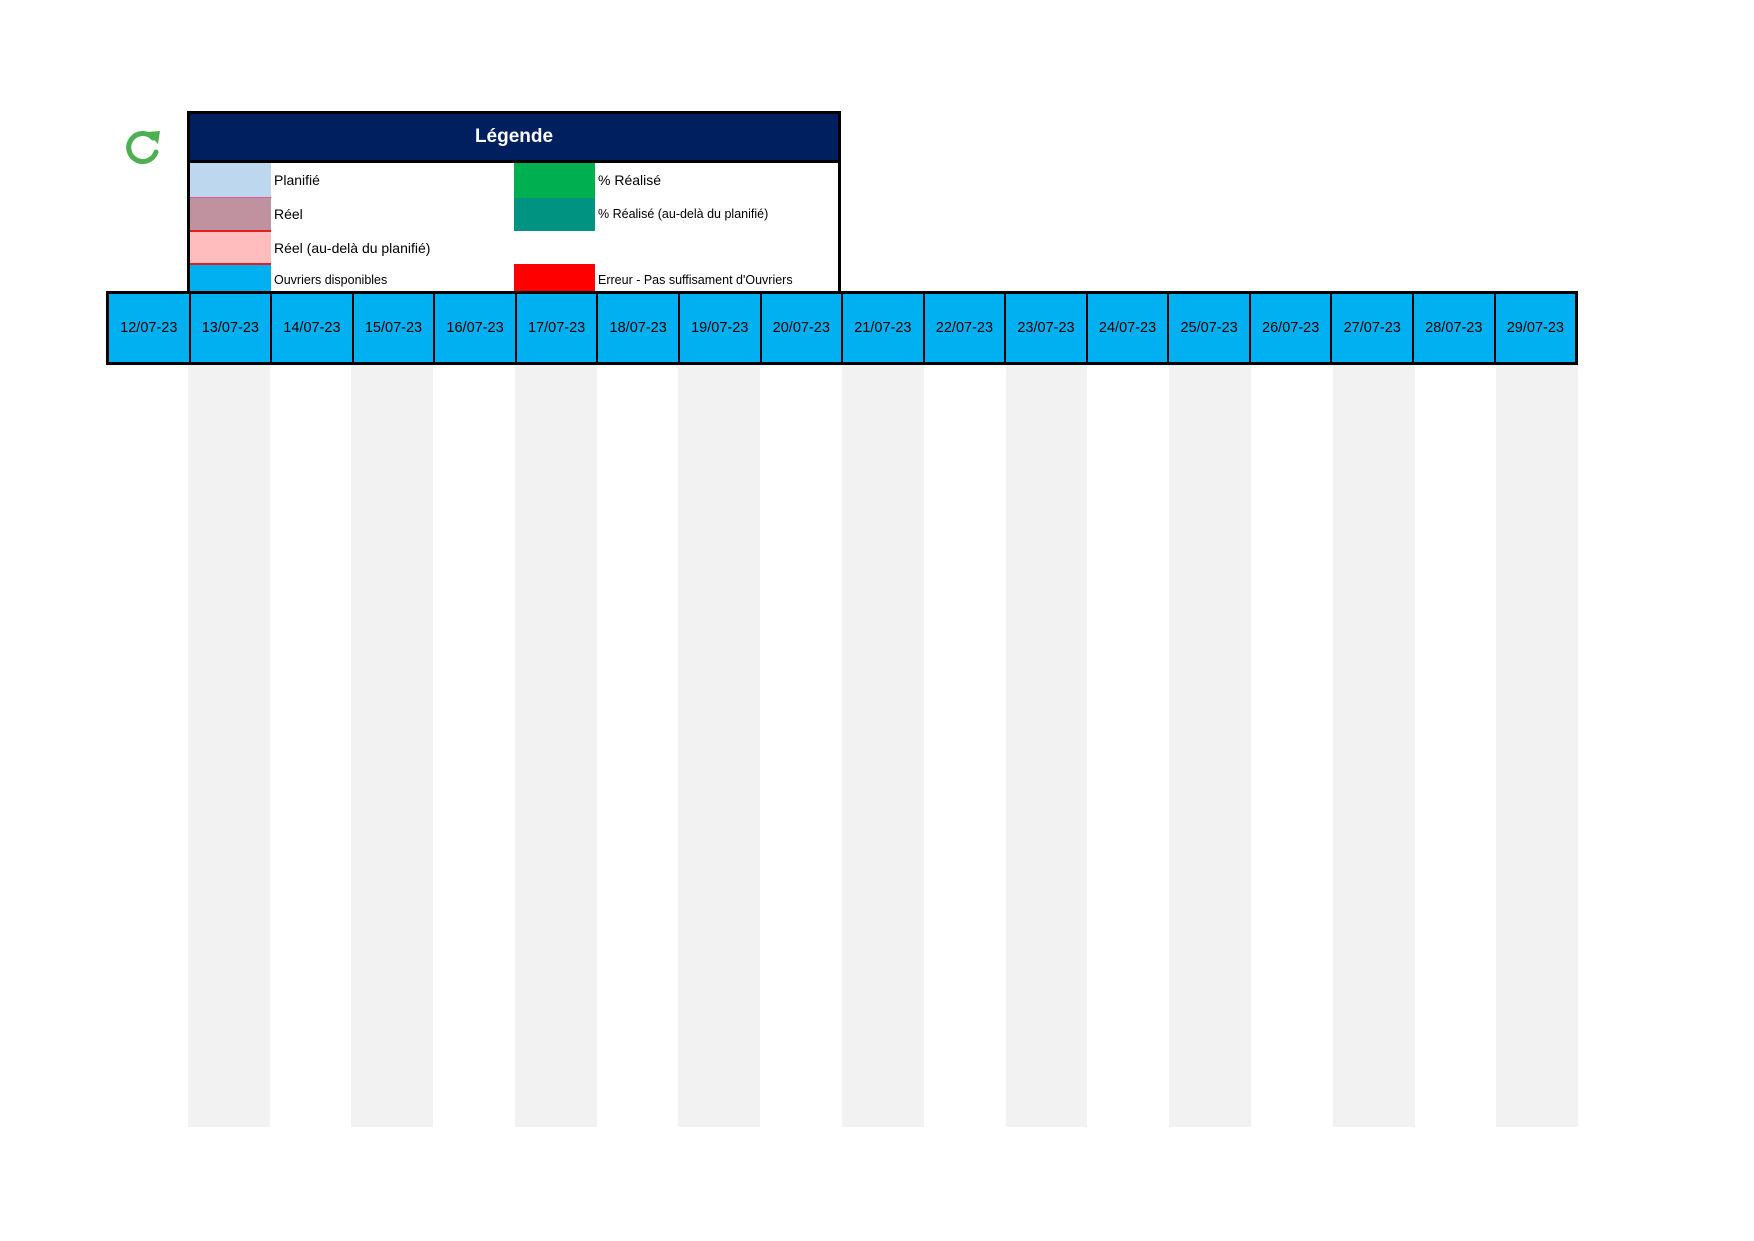  I want to click on date-header-cell: 18/07-23, so click(639, 328).